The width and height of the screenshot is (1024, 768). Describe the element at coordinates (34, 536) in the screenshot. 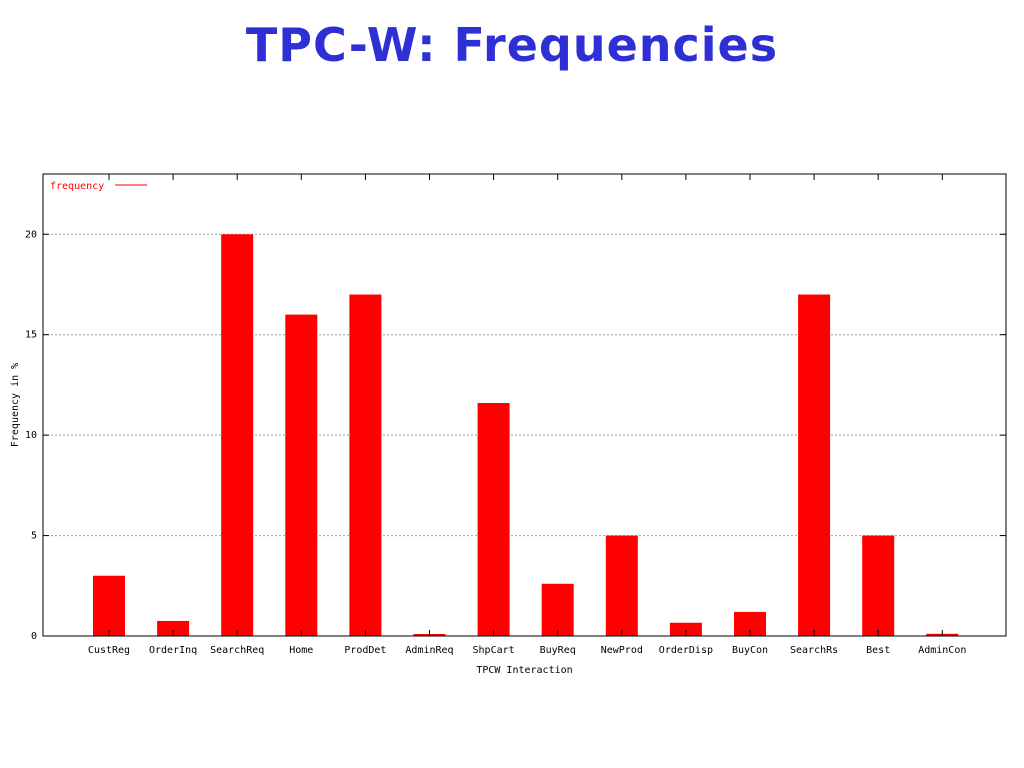

I see `y-tick-label: 5` at that location.